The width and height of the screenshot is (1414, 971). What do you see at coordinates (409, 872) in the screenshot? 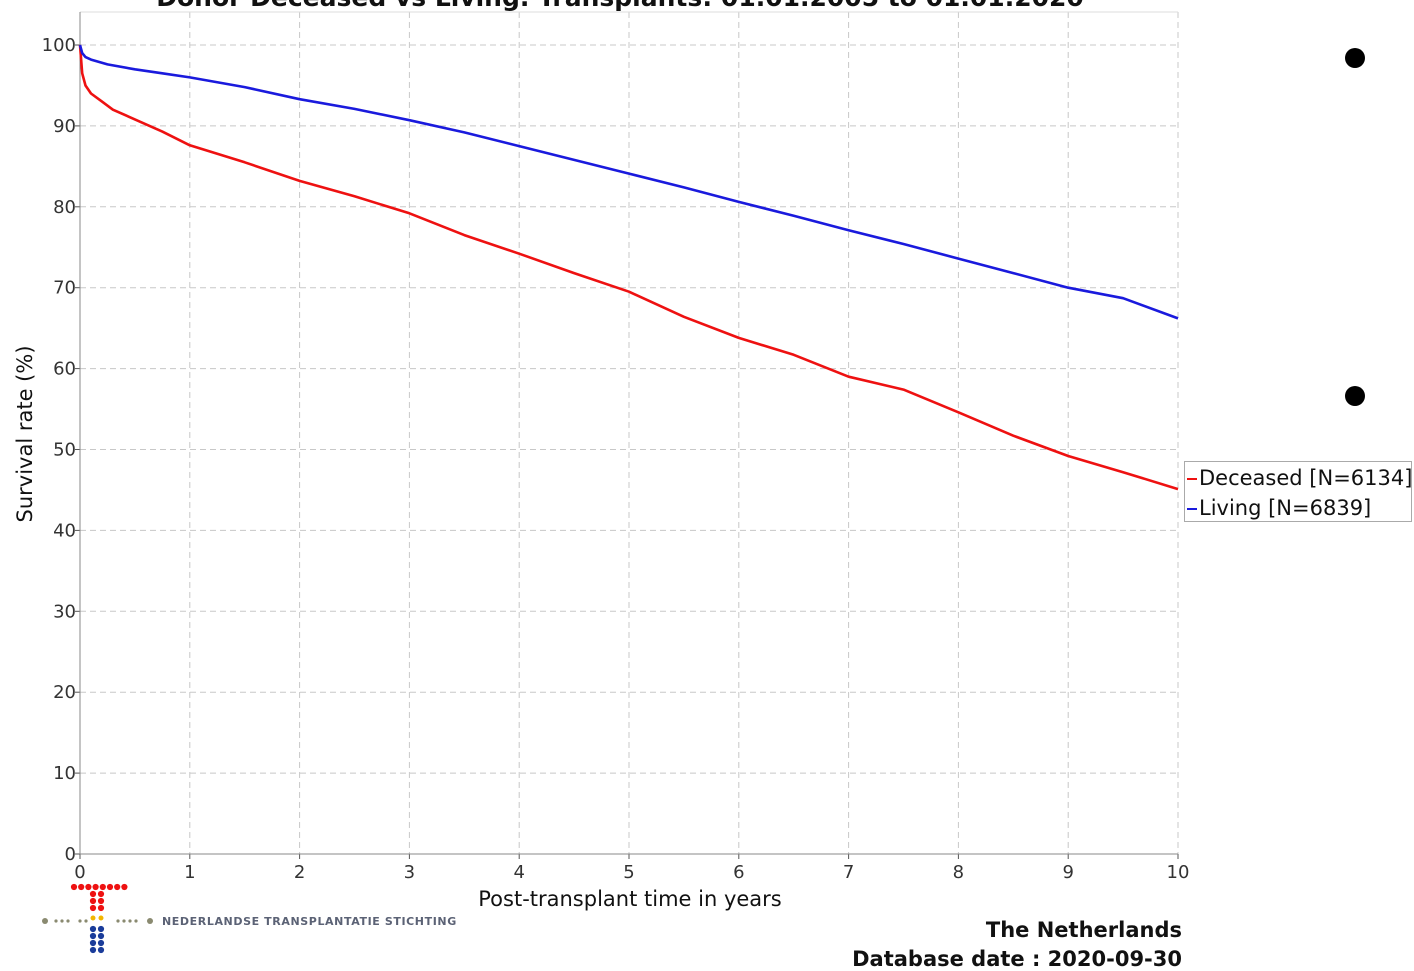
I see `x-tick-label: 3` at bounding box center [409, 872].